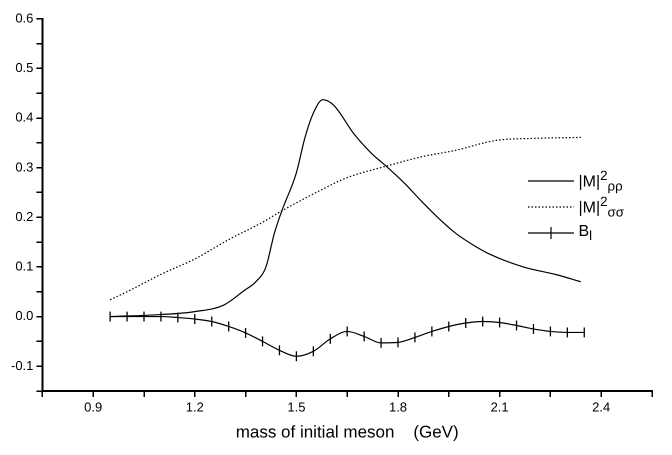 The height and width of the screenshot is (455, 672). Describe the element at coordinates (24, 18) in the screenshot. I see `y-tick-label: 0.6` at that location.